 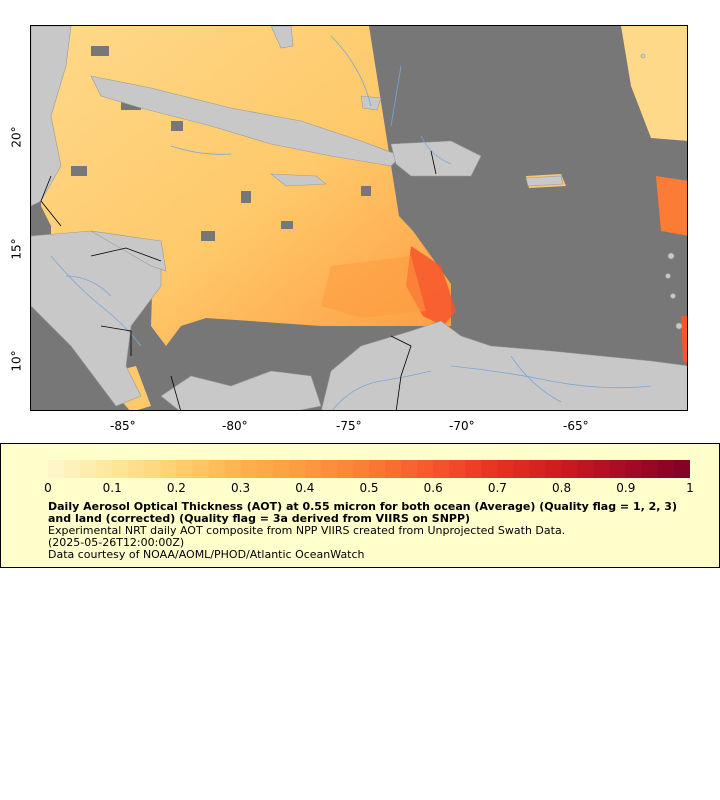 I want to click on colorbar-tick-label: 0.5, so click(x=369, y=488).